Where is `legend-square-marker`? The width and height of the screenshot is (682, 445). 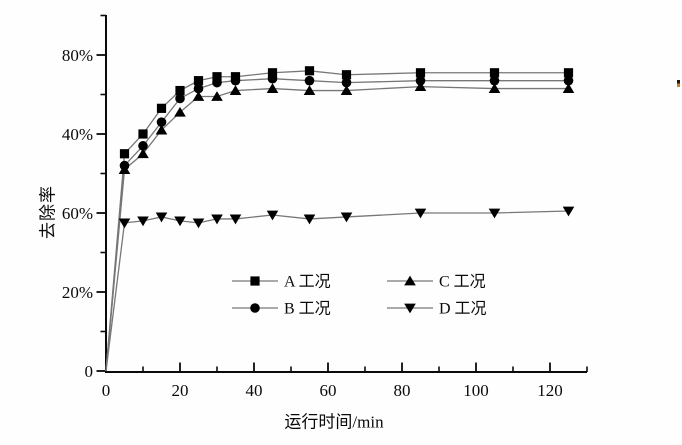
legend-square-marker is located at coordinates (255, 281).